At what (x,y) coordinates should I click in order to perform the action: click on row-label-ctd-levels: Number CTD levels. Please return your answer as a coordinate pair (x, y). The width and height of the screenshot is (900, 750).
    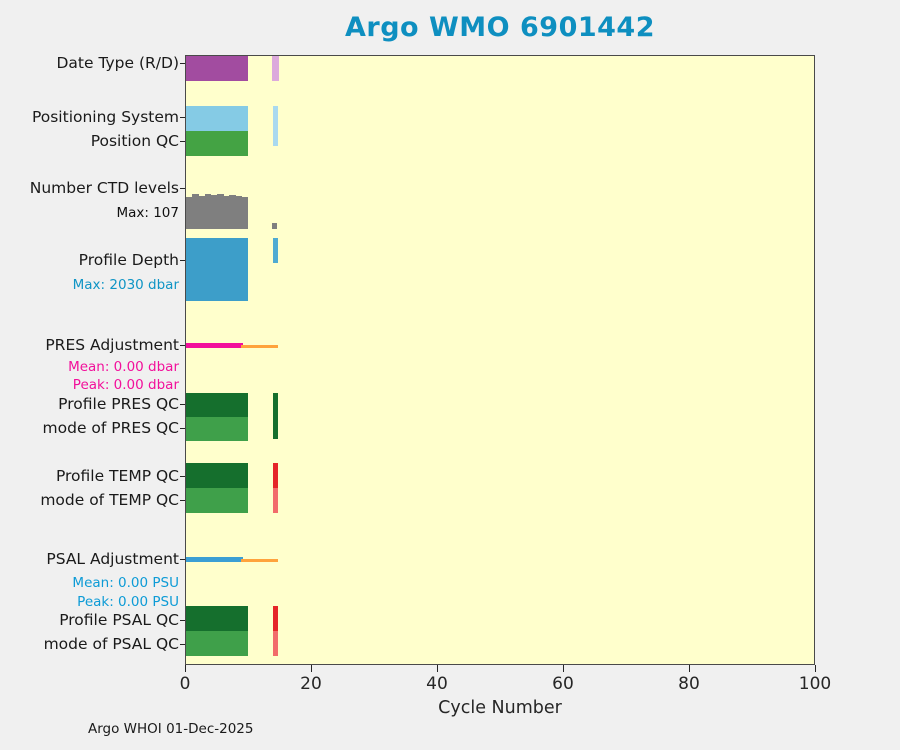
    Looking at the image, I should click on (104, 188).